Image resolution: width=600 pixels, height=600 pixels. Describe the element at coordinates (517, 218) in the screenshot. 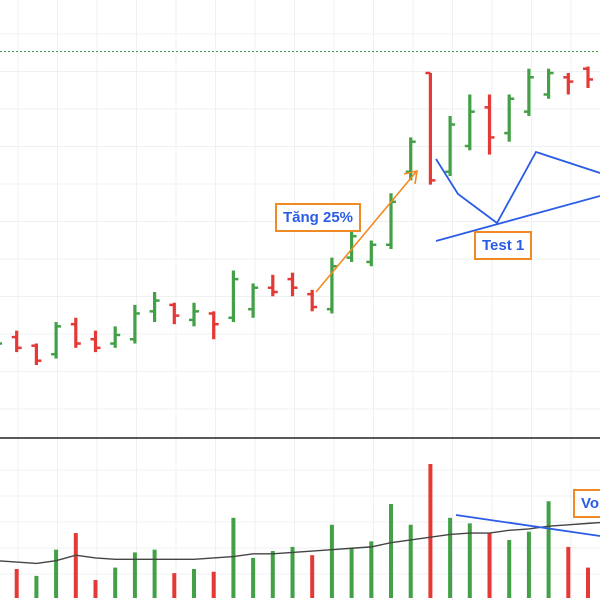

I see `support-trend-line` at that location.